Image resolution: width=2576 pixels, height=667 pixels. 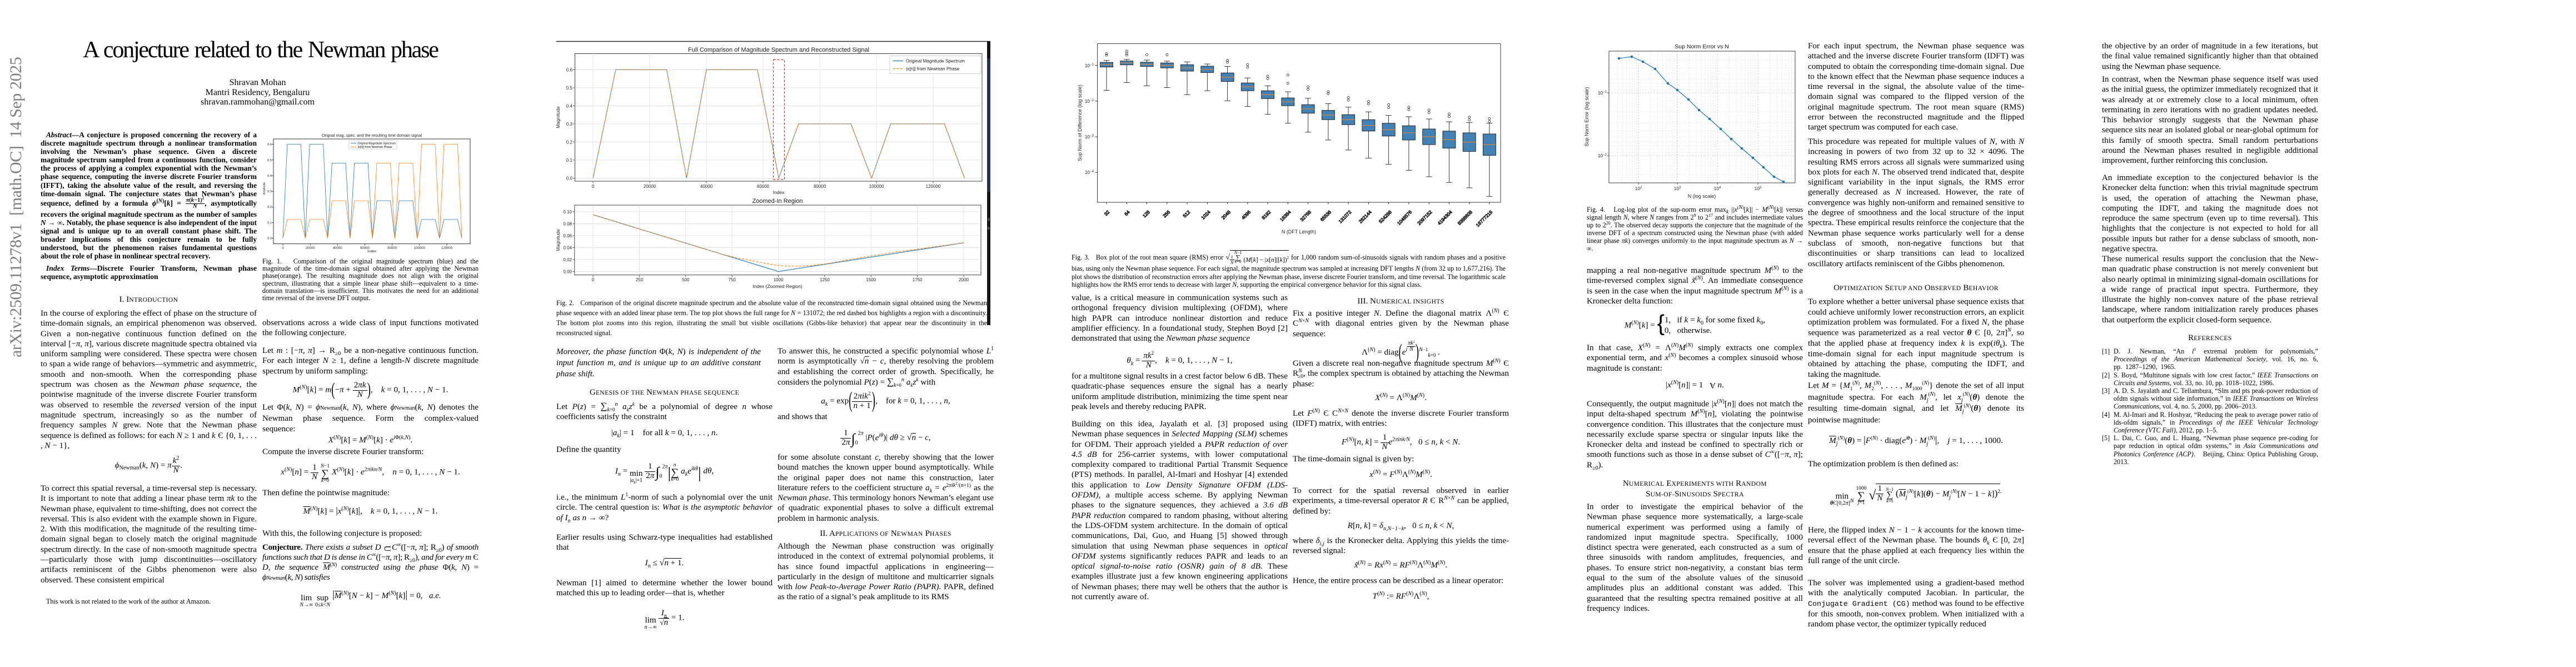 I want to click on svg-text:Sup Norm of Difference (log sc: Sup Norm of Difference (log scale), so click(x=1080, y=122).